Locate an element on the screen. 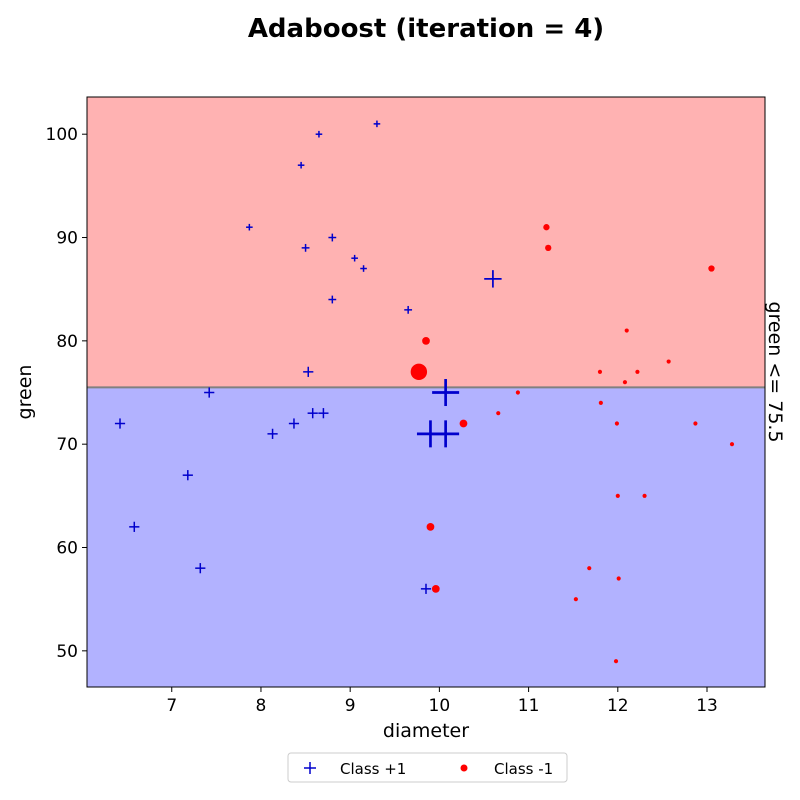 Image resolution: width=800 pixels, height=800 pixels. y-tick-label: 50 is located at coordinates (67, 652).